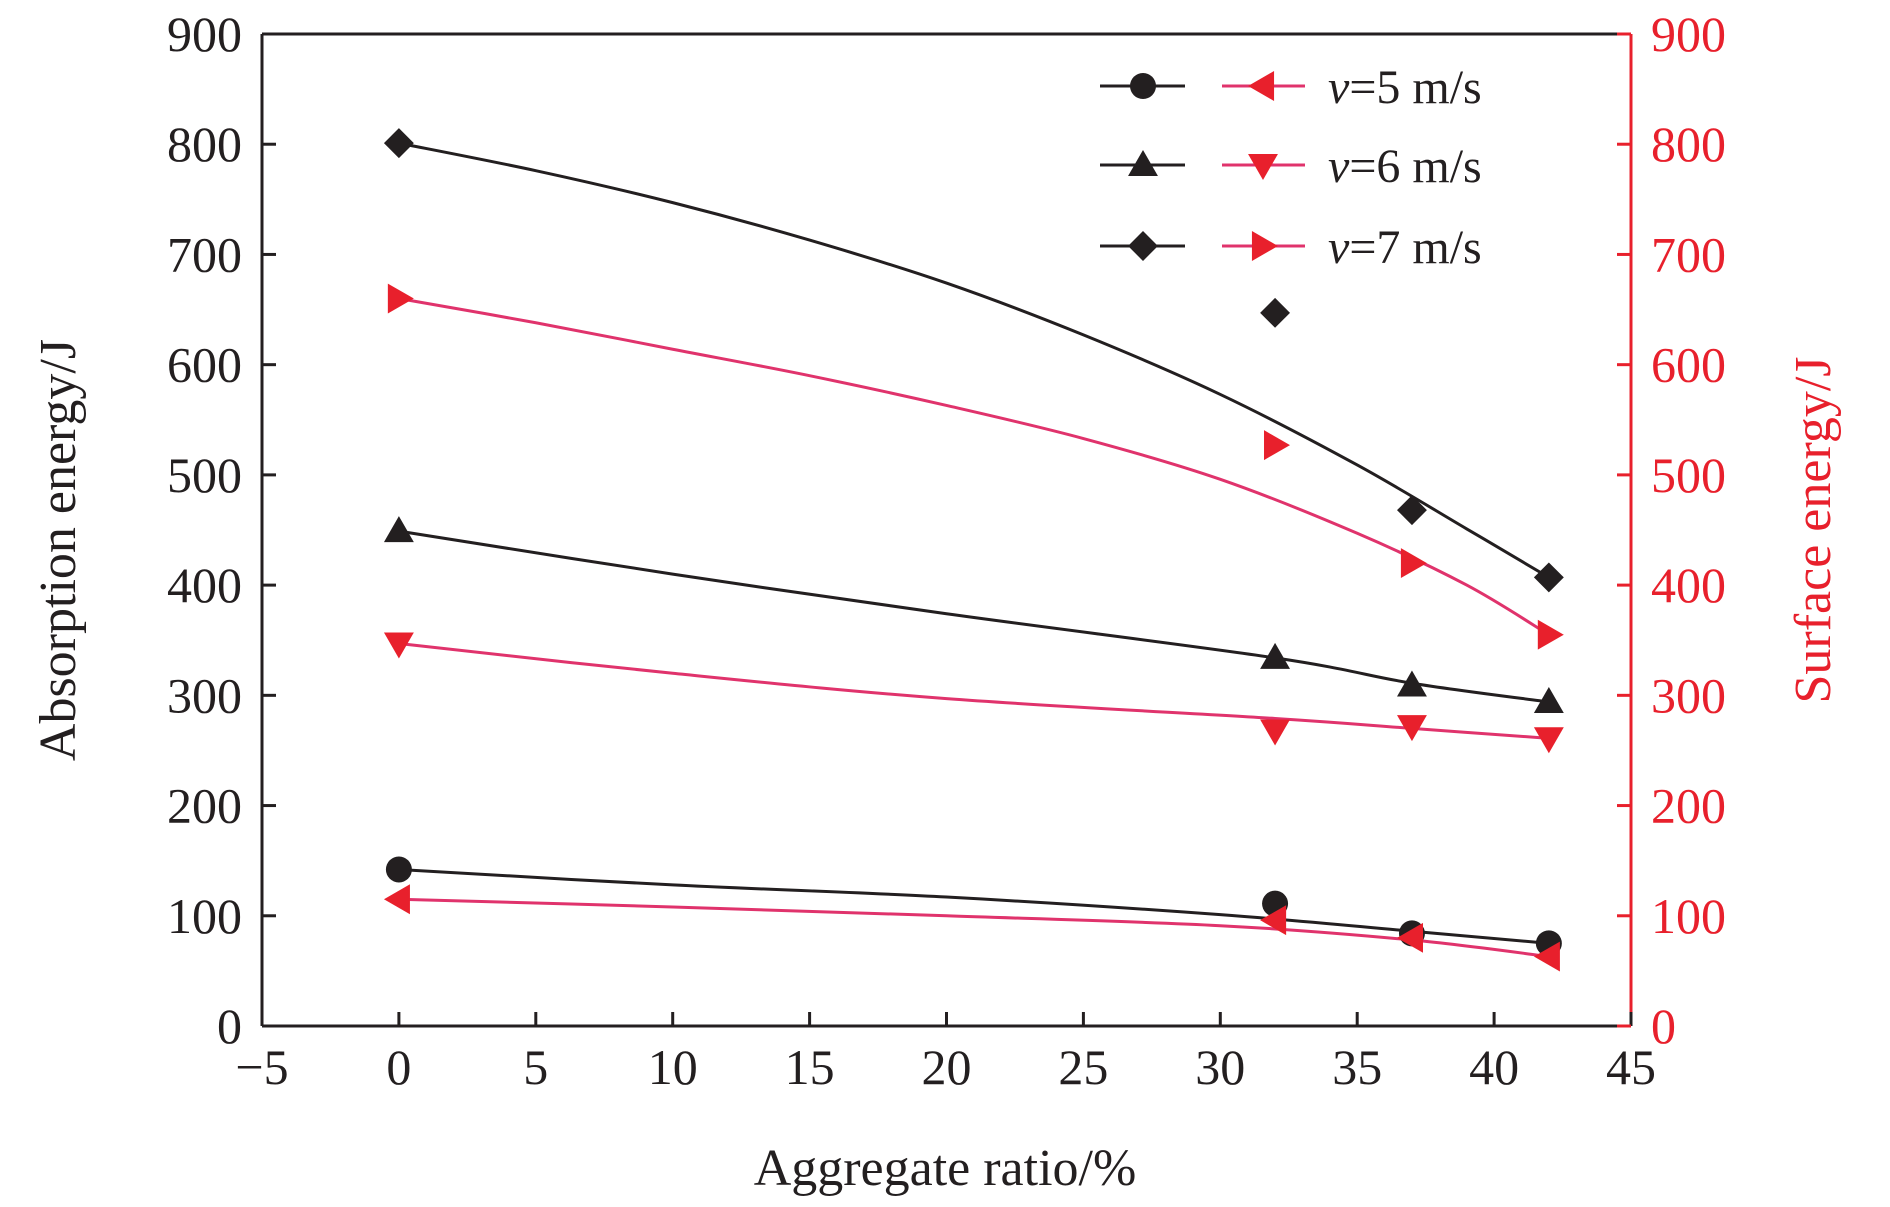 The height and width of the screenshot is (1207, 1890). Describe the element at coordinates (204, 695) in the screenshot. I see `left-y-tick-label: 300` at that location.